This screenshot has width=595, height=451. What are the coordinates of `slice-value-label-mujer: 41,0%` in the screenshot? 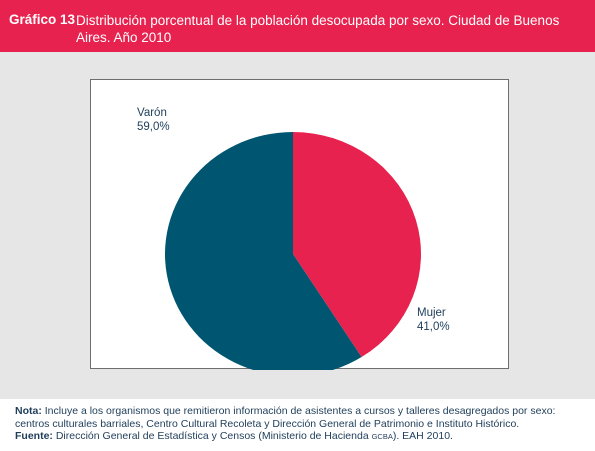 It's located at (433, 327).